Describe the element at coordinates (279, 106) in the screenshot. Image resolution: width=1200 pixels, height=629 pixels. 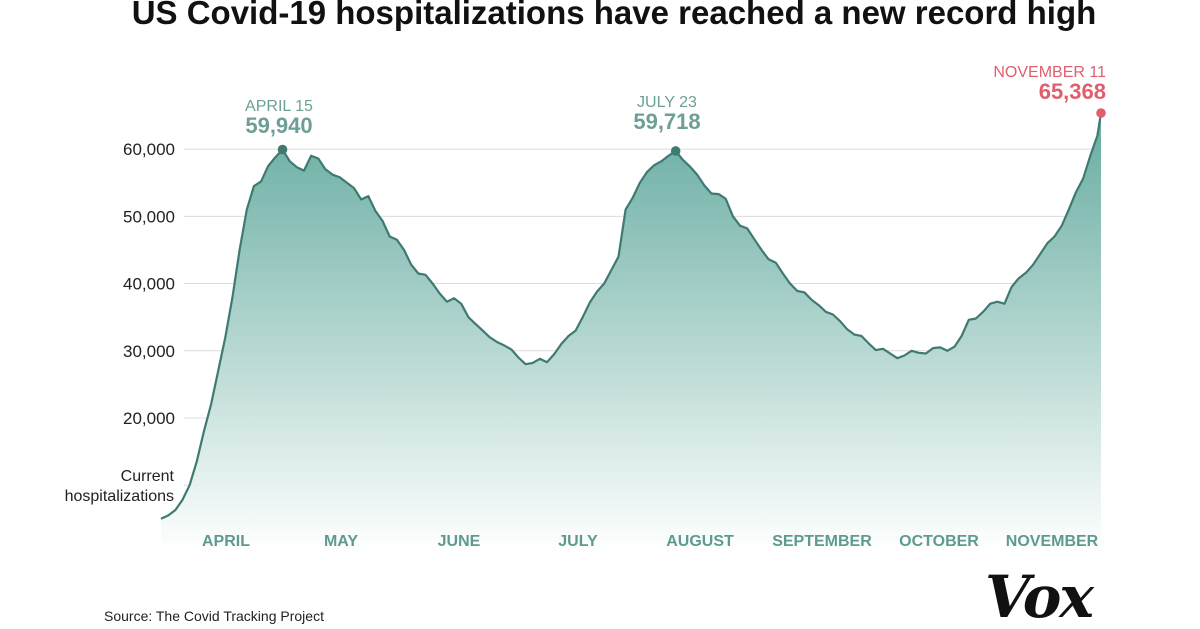
I see `annotation-date: APRIL 15` at that location.